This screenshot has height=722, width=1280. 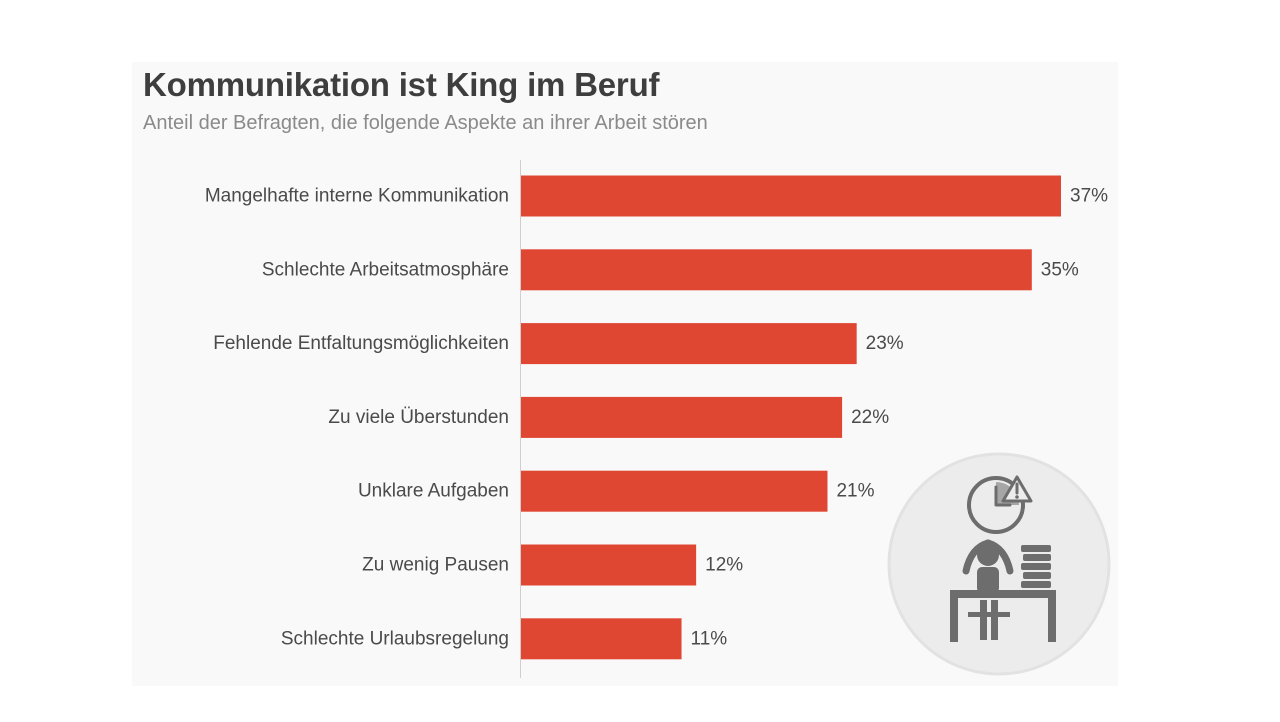 What do you see at coordinates (357, 196) in the screenshot?
I see `category-label: Mangelhafte interne Kommunikation` at bounding box center [357, 196].